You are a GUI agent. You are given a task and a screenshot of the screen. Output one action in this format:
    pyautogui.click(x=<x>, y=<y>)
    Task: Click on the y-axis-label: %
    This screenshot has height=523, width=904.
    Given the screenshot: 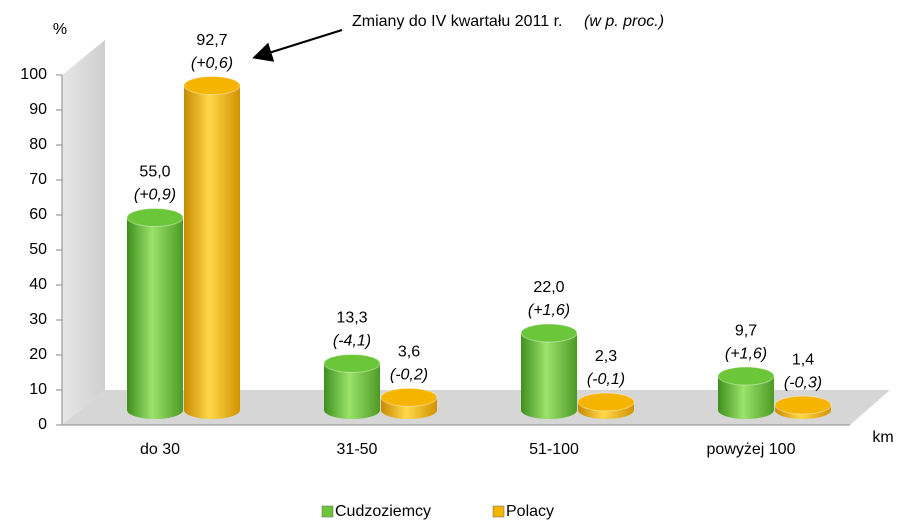 What is the action you would take?
    pyautogui.click(x=60, y=29)
    